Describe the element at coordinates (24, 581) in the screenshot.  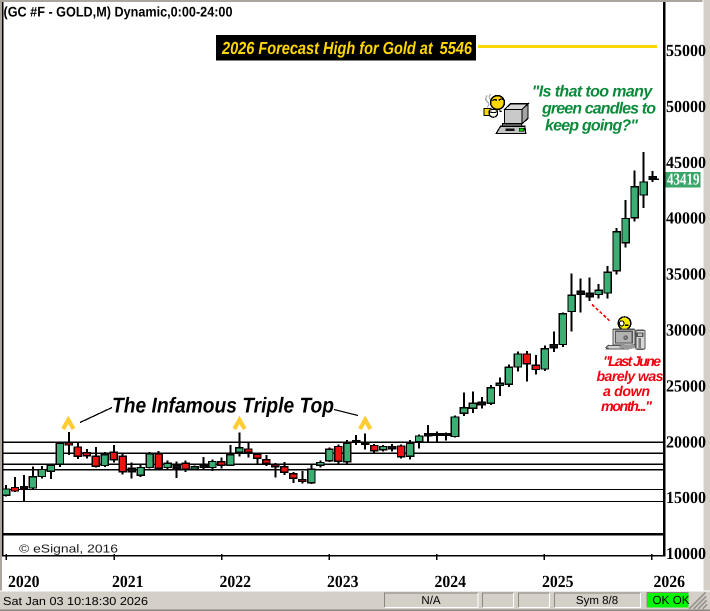
I see `svg-text: 2020` at that location.